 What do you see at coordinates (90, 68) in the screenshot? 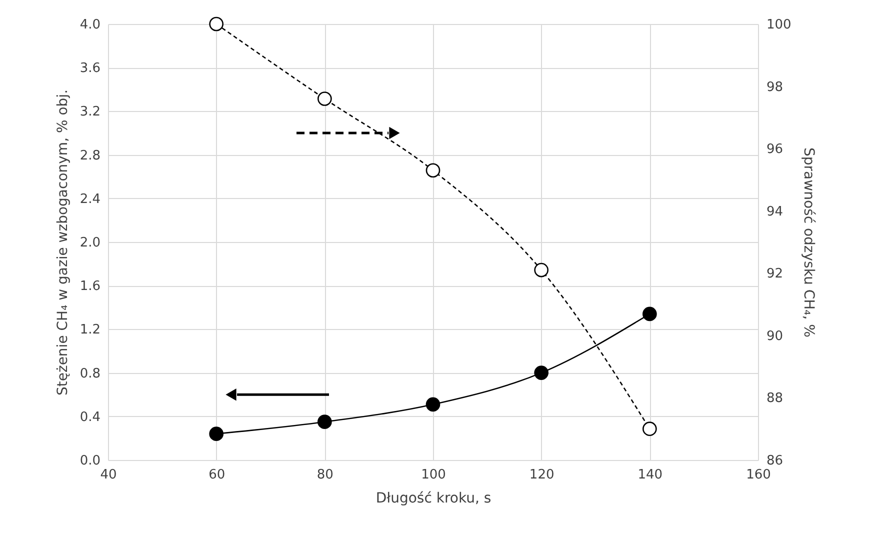
I see `y-tick-label: 3.6` at bounding box center [90, 68].